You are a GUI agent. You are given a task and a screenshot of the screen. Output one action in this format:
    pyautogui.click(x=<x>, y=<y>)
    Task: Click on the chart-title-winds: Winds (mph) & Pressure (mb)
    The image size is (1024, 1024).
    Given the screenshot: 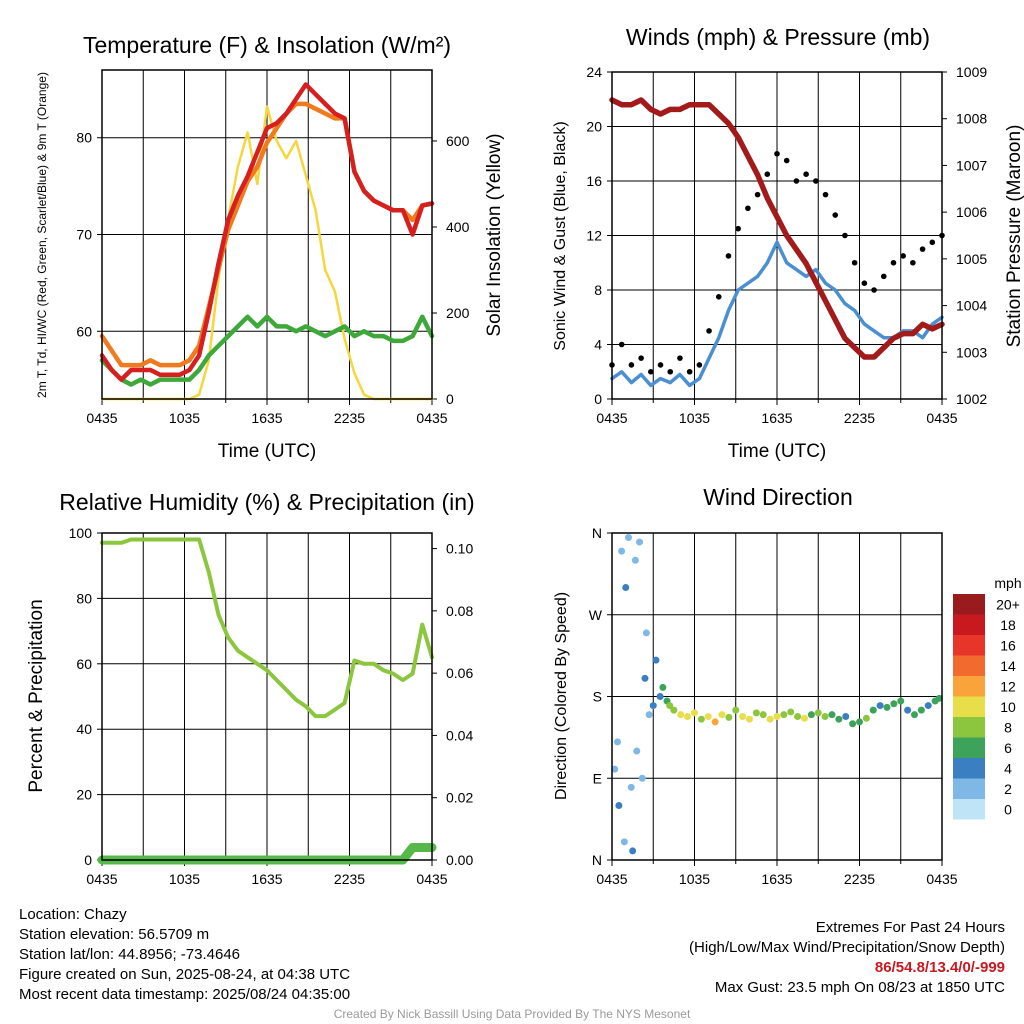 What is the action you would take?
    pyautogui.click(x=778, y=37)
    